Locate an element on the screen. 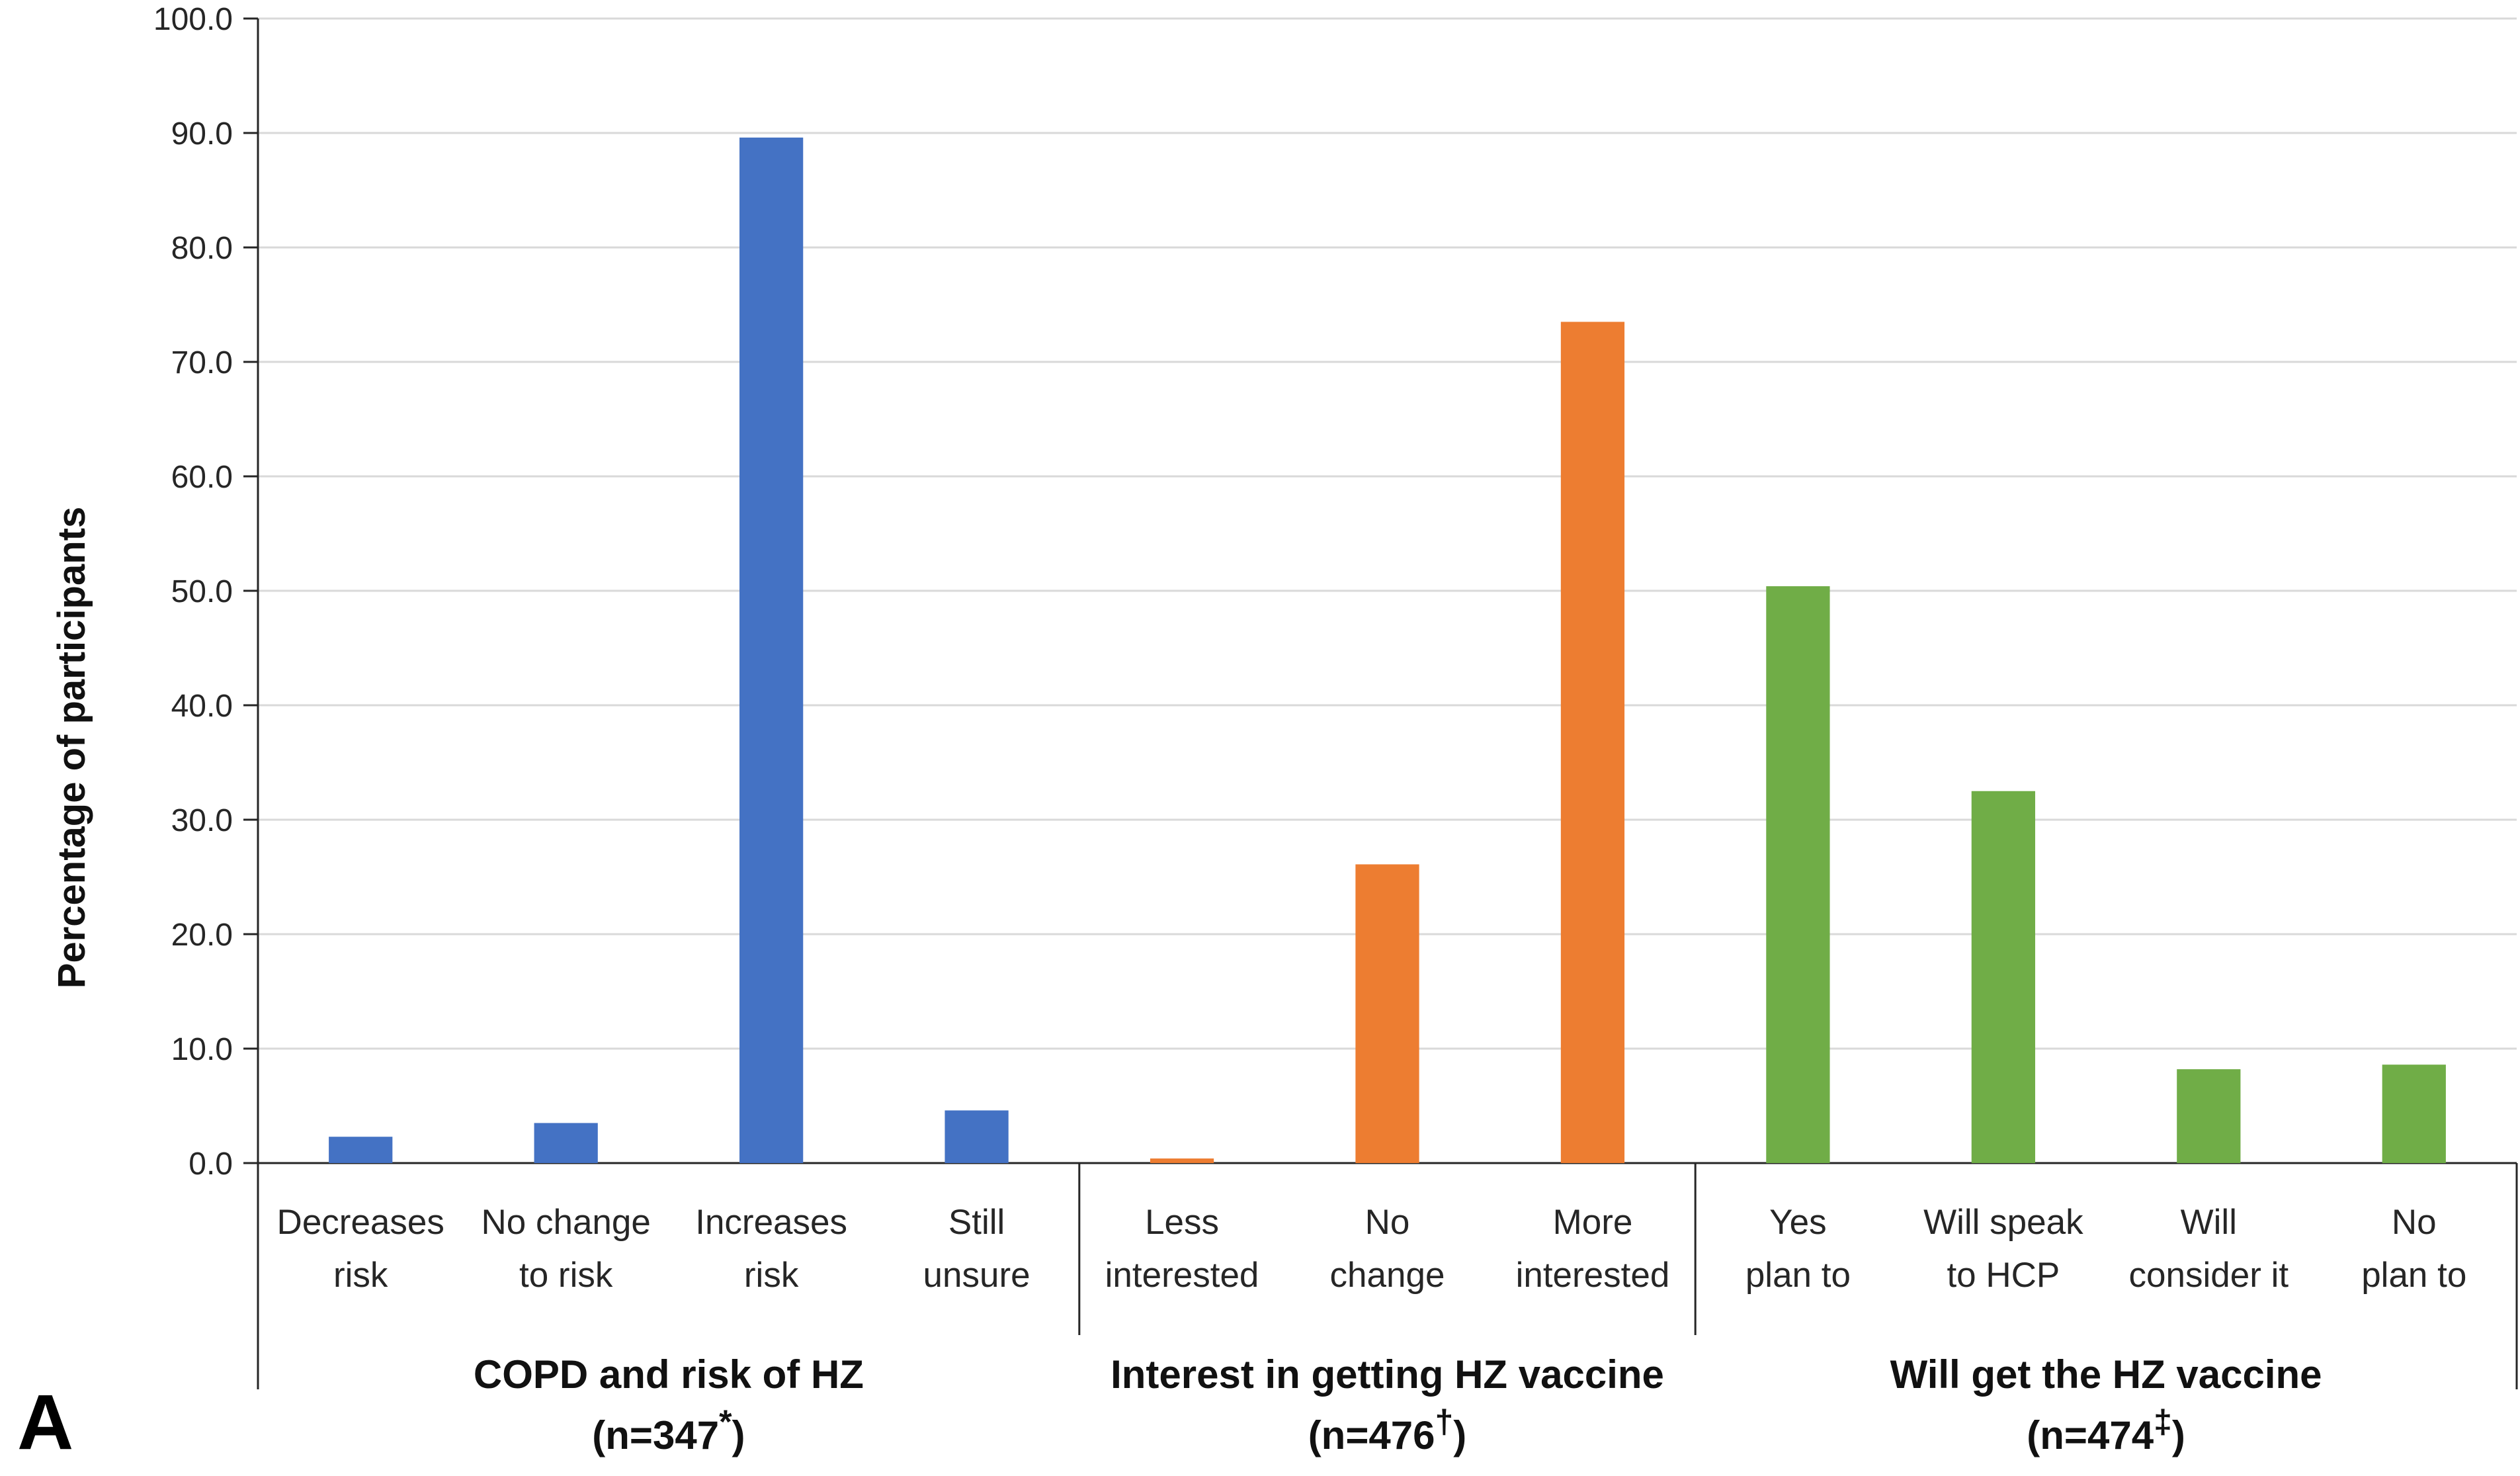  x-category-label: change is located at coordinates (1387, 1275).